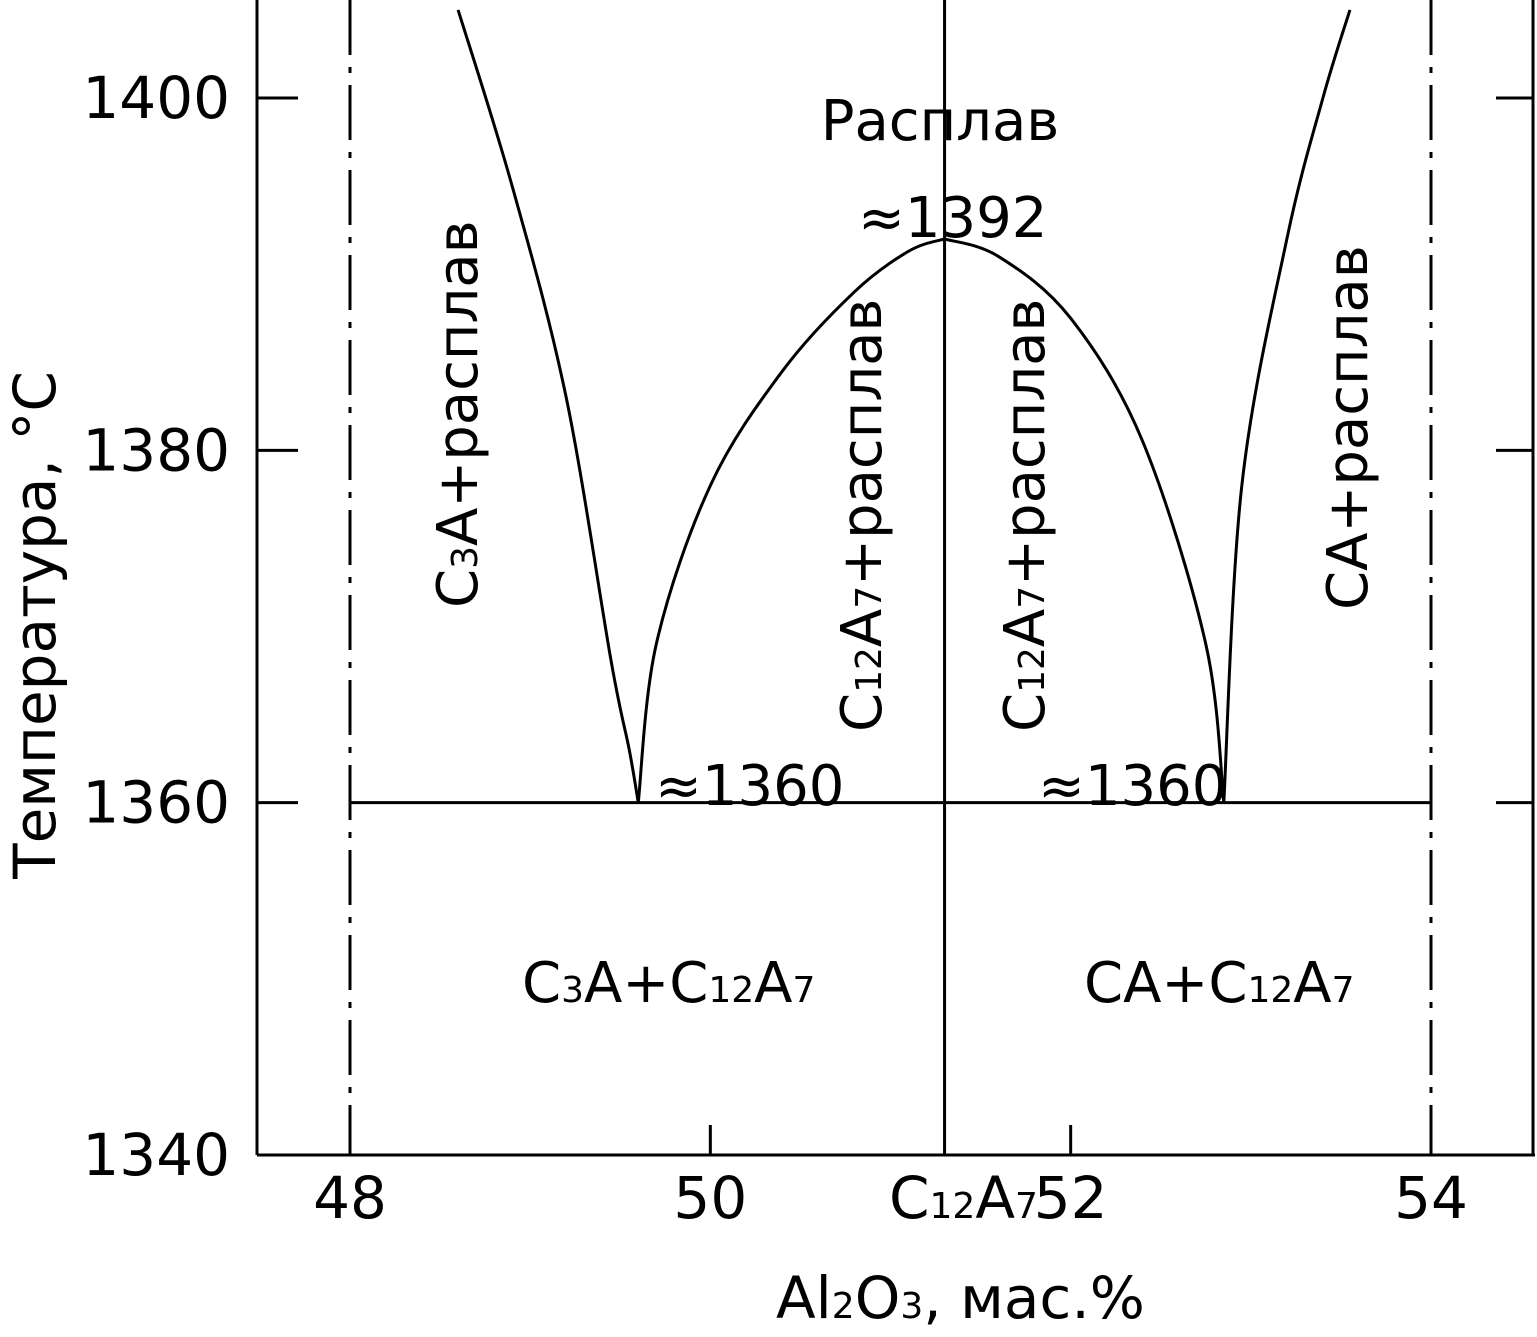 Image resolution: width=1537 pixels, height=1337 pixels. I want to click on eutectic-left-label: ≈1360, so click(749, 786).